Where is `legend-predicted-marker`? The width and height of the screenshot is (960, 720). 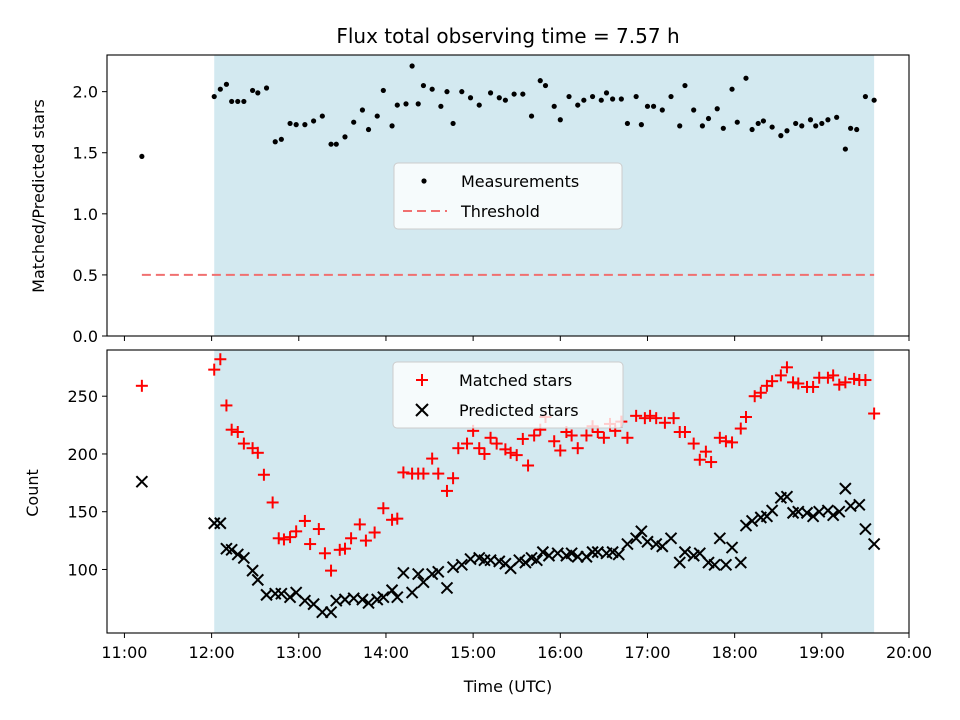
legend-predicted-marker is located at coordinates (422, 410).